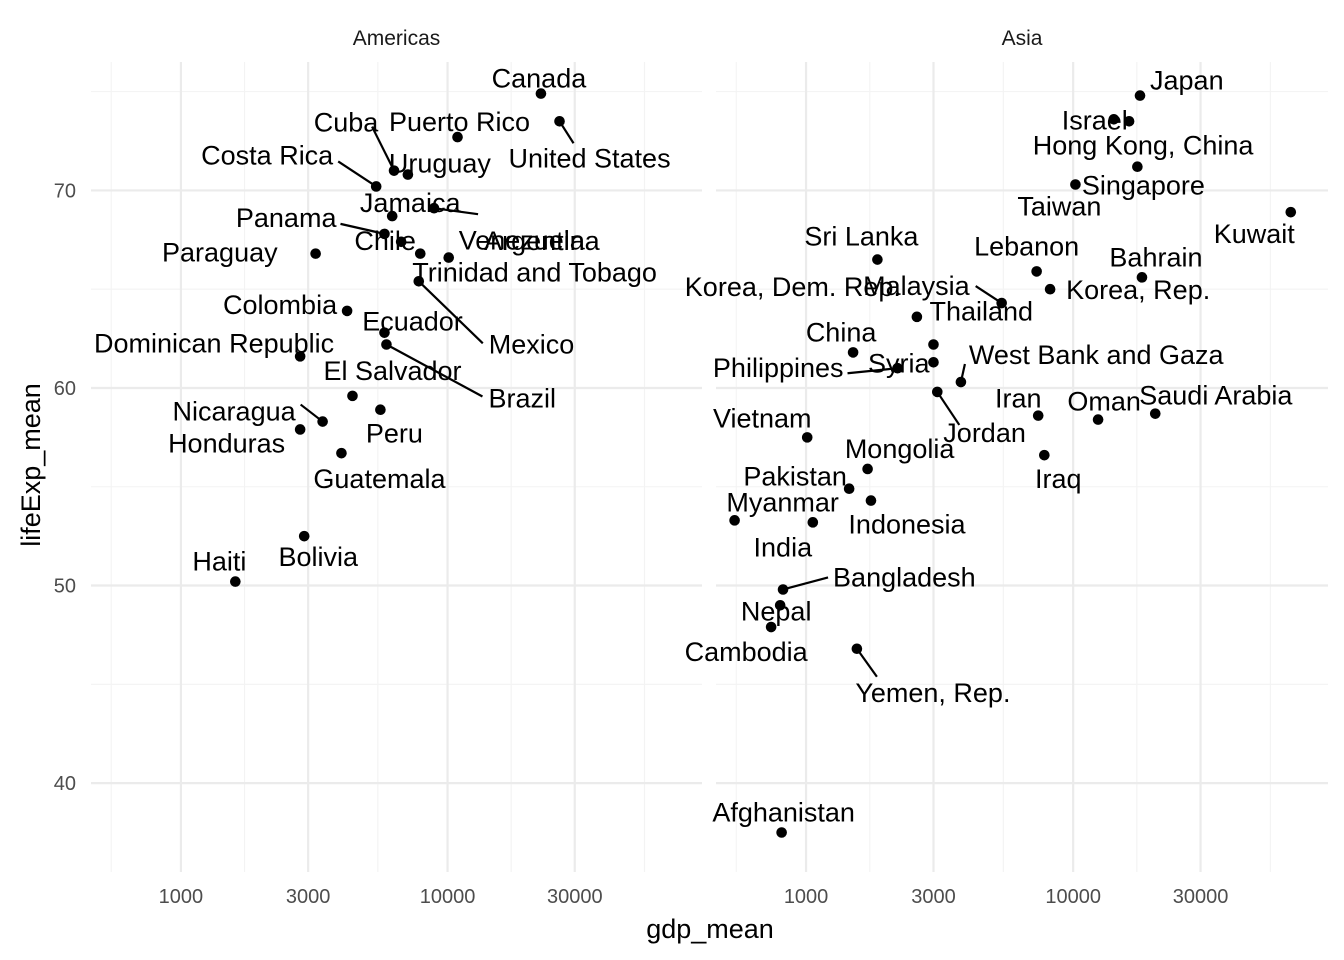 The image size is (1344, 960). Describe the element at coordinates (347, 311) in the screenshot. I see `point-colombia` at that location.